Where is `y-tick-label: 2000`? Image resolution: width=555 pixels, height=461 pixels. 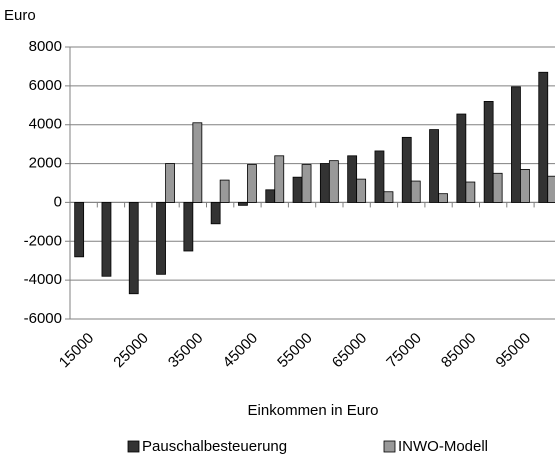
y-tick-label: 2000 is located at coordinates (45, 163).